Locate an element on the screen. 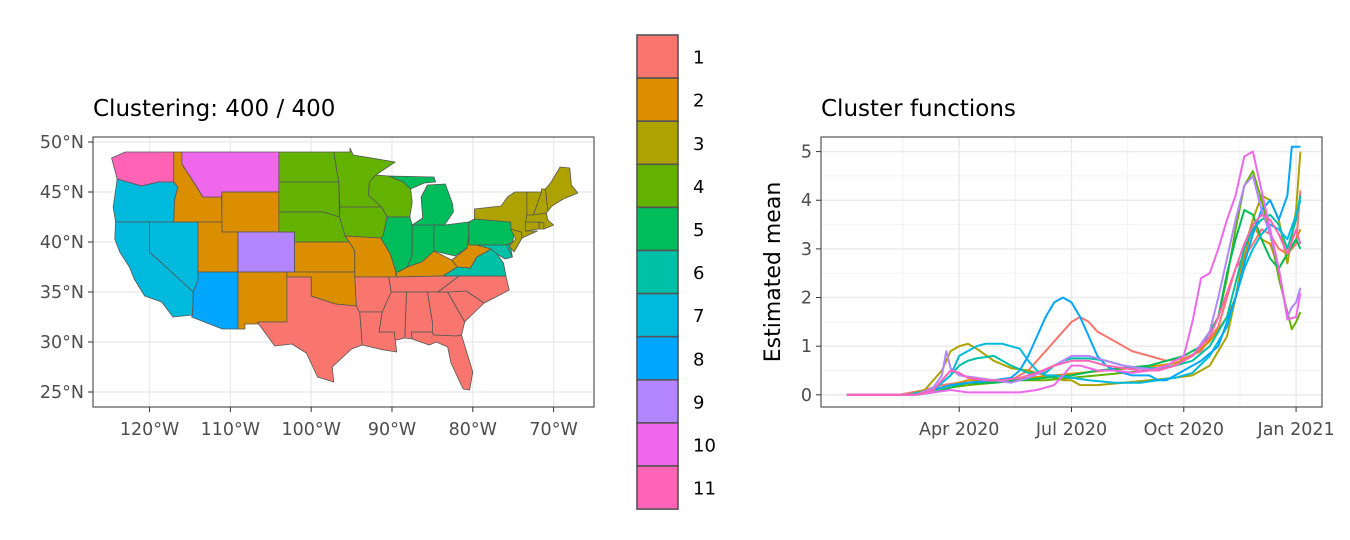 The image size is (1350, 540). chart-y-tick-label: 4 is located at coordinates (806, 201).